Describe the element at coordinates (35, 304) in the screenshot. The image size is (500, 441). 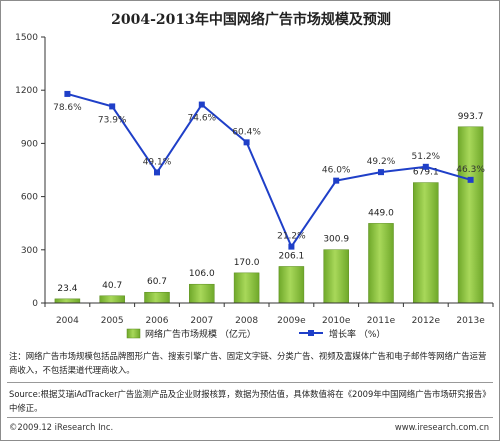
I see `y-tick-label: 0` at that location.